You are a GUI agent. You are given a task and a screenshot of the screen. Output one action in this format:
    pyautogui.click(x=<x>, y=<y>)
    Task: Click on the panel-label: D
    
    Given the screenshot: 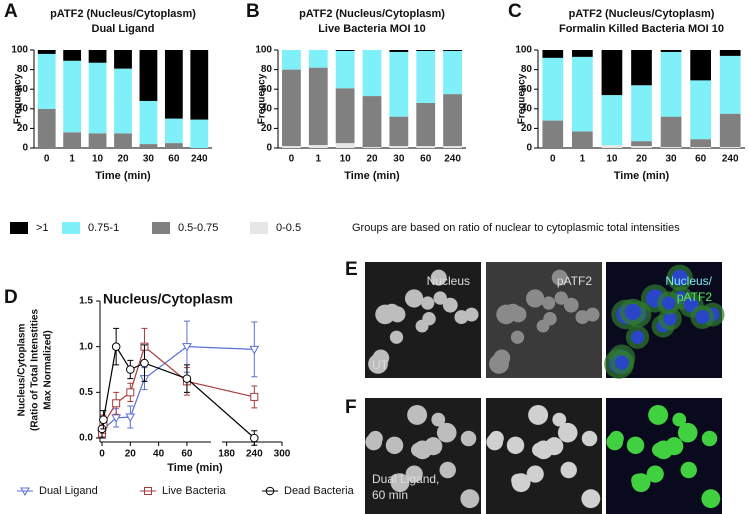 What is the action you would take?
    pyautogui.click(x=11, y=297)
    